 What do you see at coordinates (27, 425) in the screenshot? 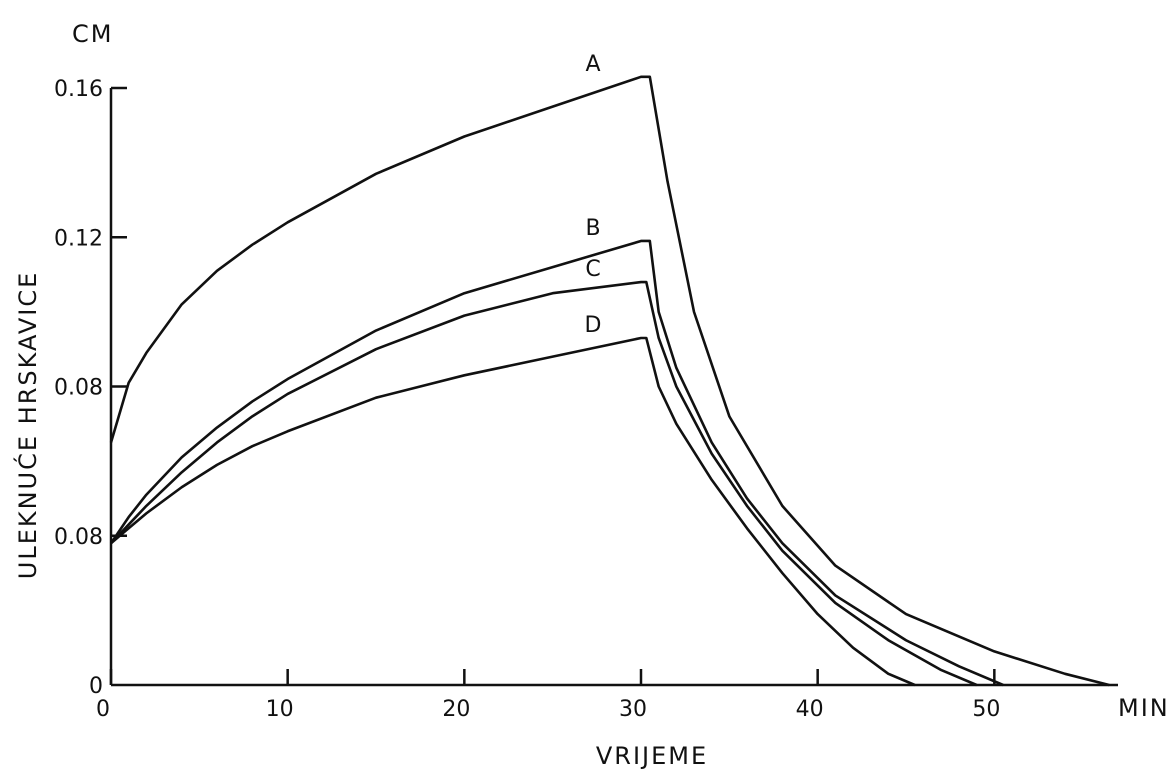
I see `y-axis-title: ULEKNUĆE HRSKAVICE` at bounding box center [27, 425].